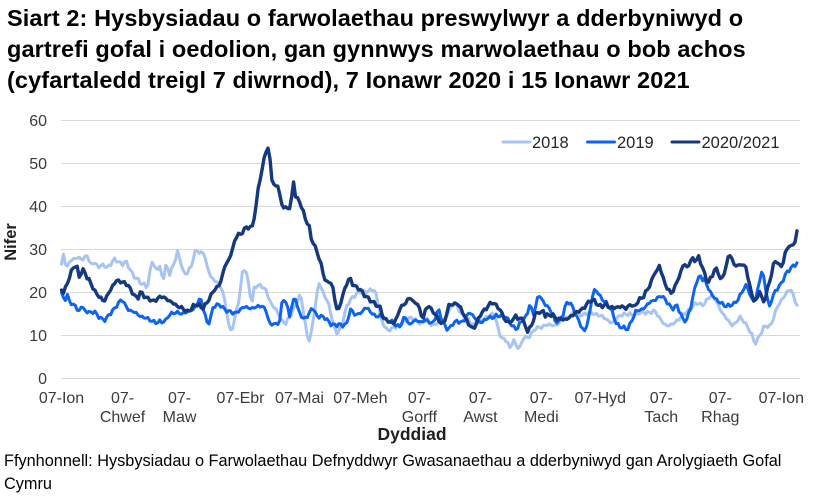  Describe the element at coordinates (601, 398) in the screenshot. I see `svg-text: 07-Hyd` at that location.